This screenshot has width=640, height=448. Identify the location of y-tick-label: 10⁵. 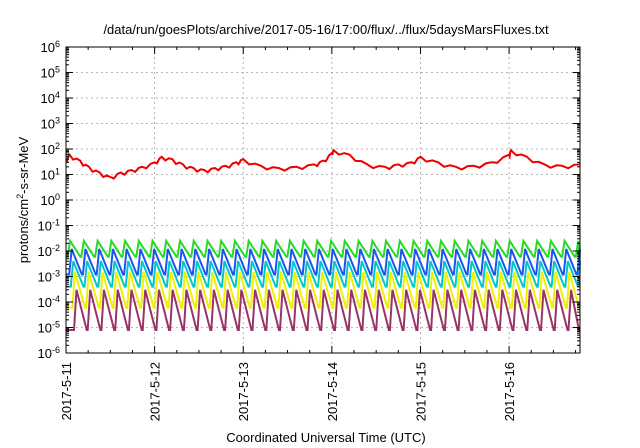
(50, 73).